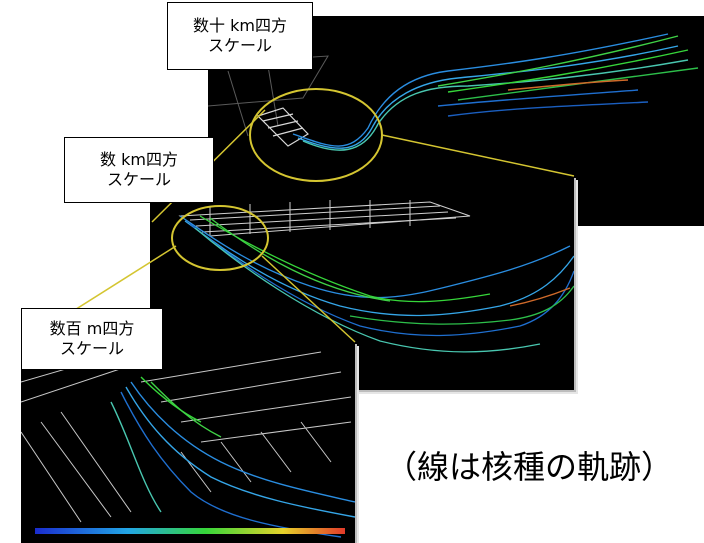 The image size is (704, 543). I want to click on scale-label-small-line1: 数百 m四方, so click(92, 328).